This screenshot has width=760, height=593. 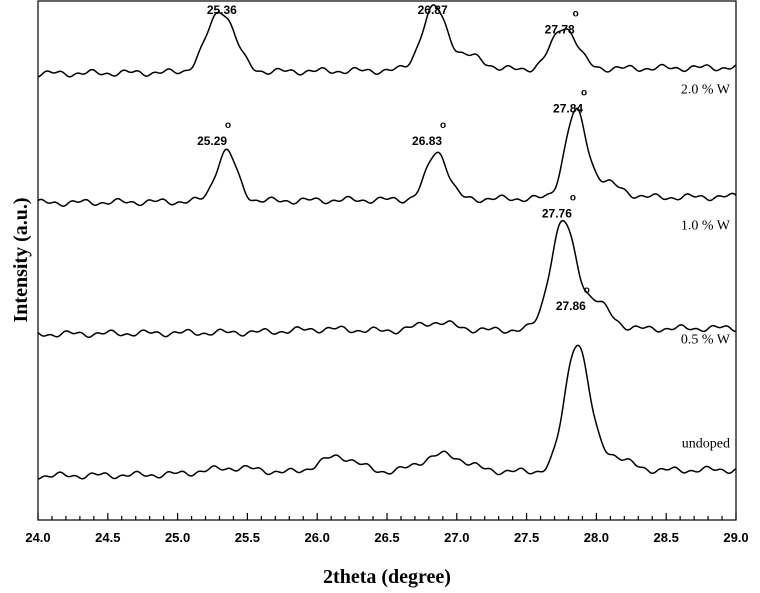 I want to click on x-tick-label: 29.0, so click(x=735, y=537).